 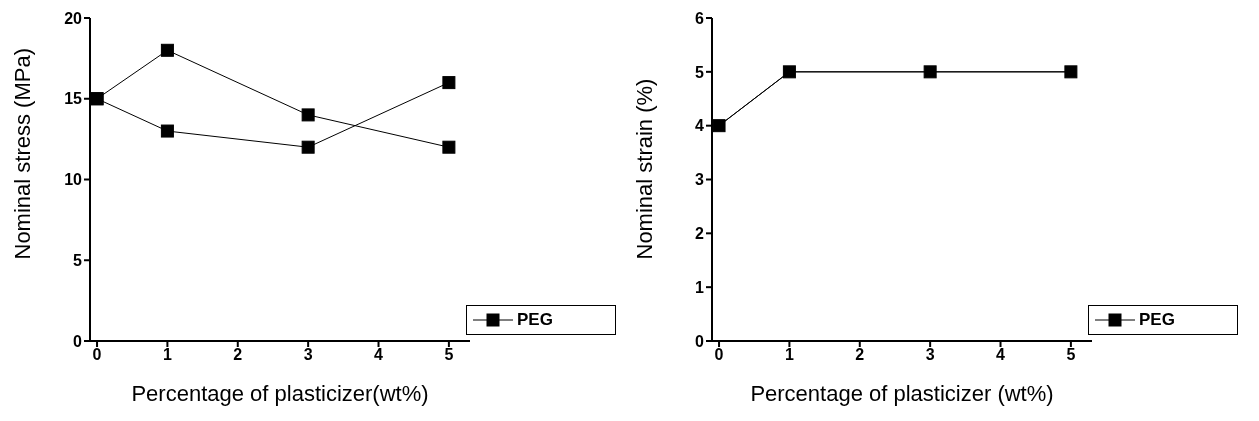 What do you see at coordinates (700, 18) in the screenshot?
I see `y-tick-label: 6` at bounding box center [700, 18].